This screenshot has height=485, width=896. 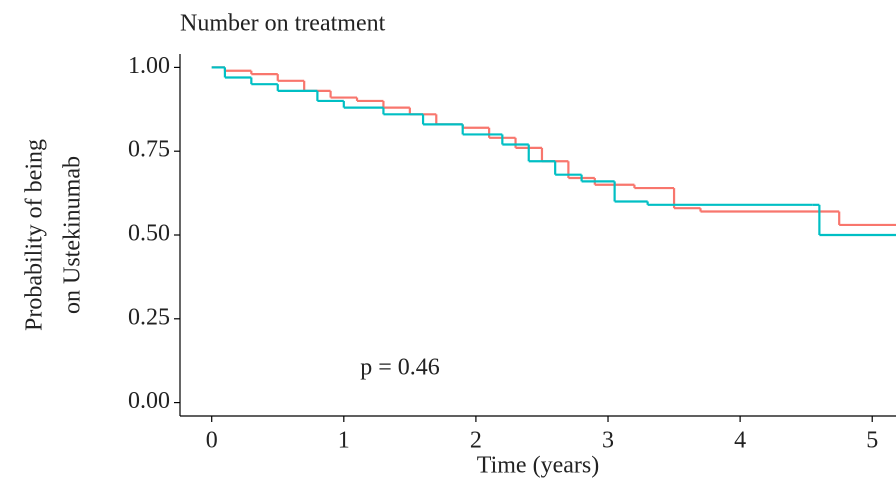 What do you see at coordinates (400, 368) in the screenshot?
I see `annotation: p = 0.46` at bounding box center [400, 368].